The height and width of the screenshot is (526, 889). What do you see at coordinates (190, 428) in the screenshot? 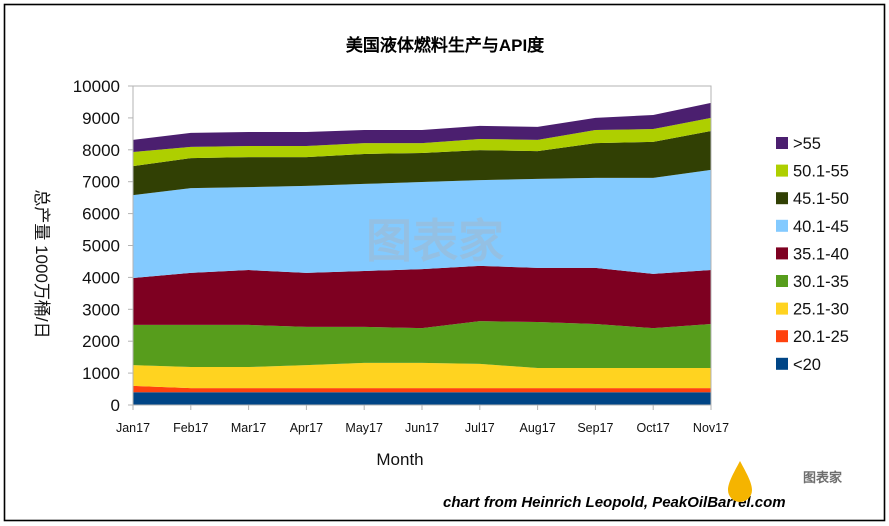
I see `x-tick-label: Feb17` at bounding box center [190, 428].